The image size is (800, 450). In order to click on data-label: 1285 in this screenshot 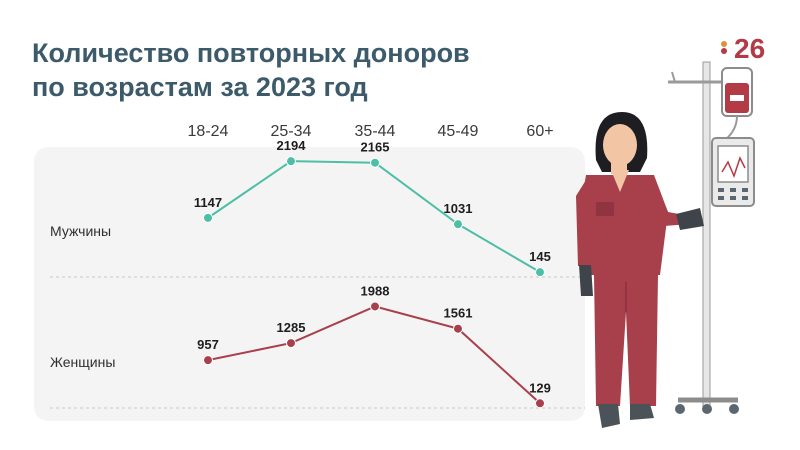, I will do `click(291, 327)`.